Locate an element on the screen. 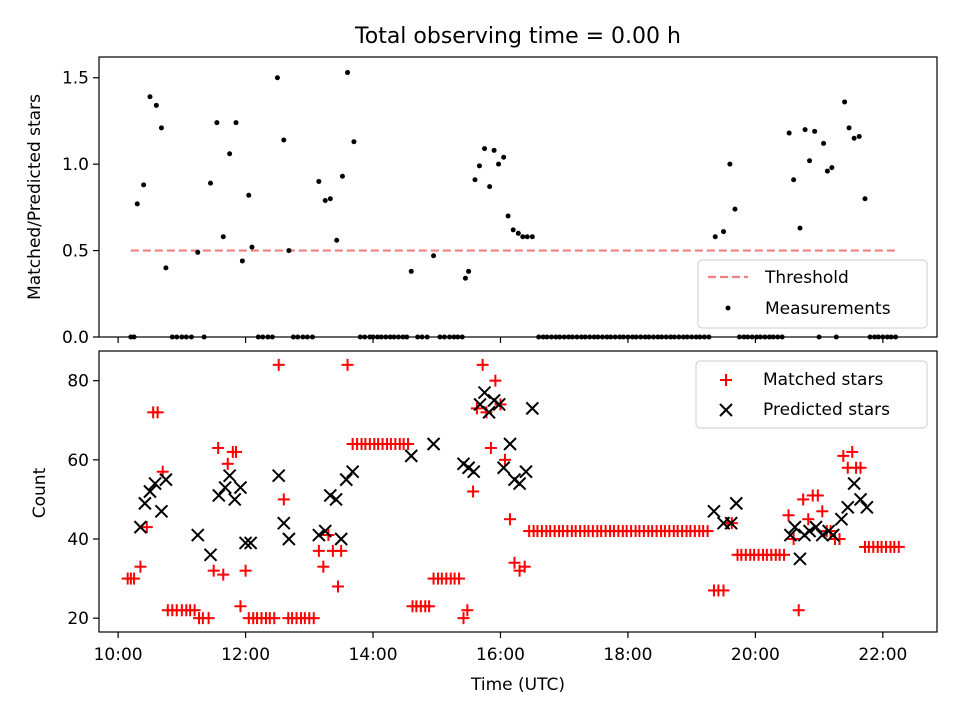 The image size is (960, 720). ratio-legend-box is located at coordinates (812, 294).